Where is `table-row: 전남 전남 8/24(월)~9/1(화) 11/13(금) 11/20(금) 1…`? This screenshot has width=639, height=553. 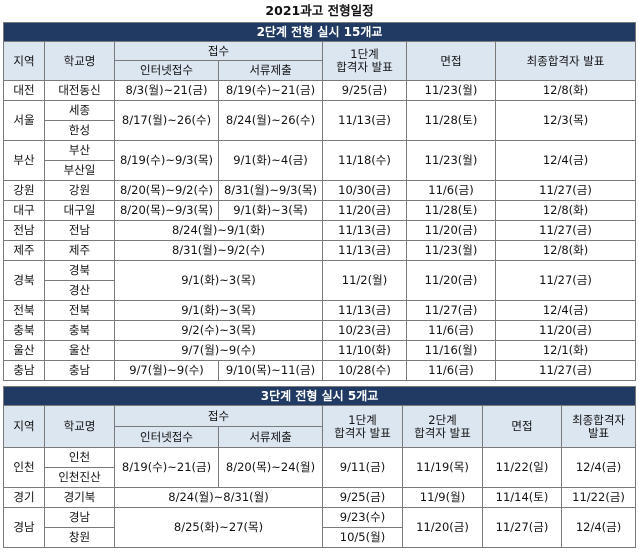 table-row: 전남 전남 8/24(월)~9/1(화) 11/13(금) 11/20(금) 1… is located at coordinates (320, 230).